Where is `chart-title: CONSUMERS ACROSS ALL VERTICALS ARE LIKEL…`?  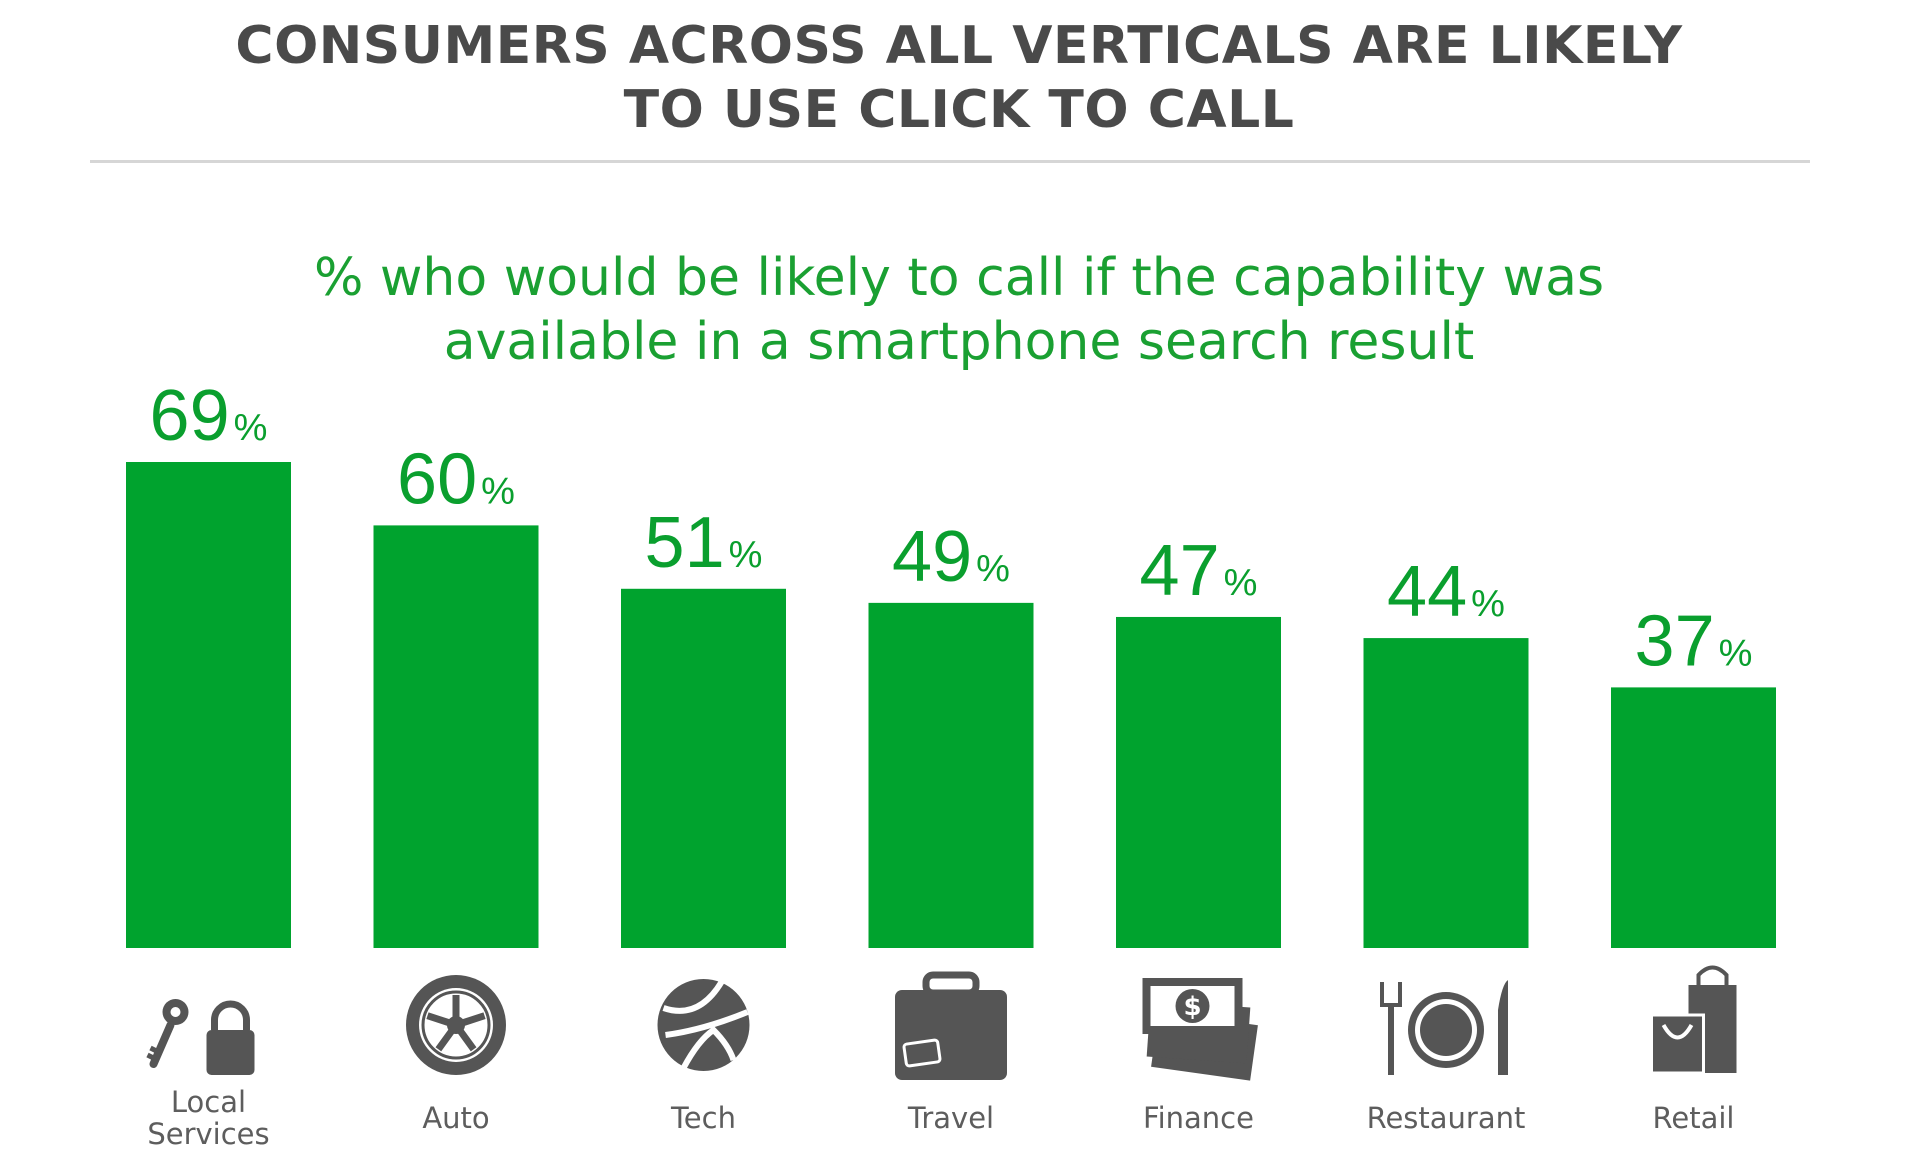 chart-title: CONSUMERS ACROSS ALL VERTICALS ARE LIKEL… is located at coordinates (959, 78).